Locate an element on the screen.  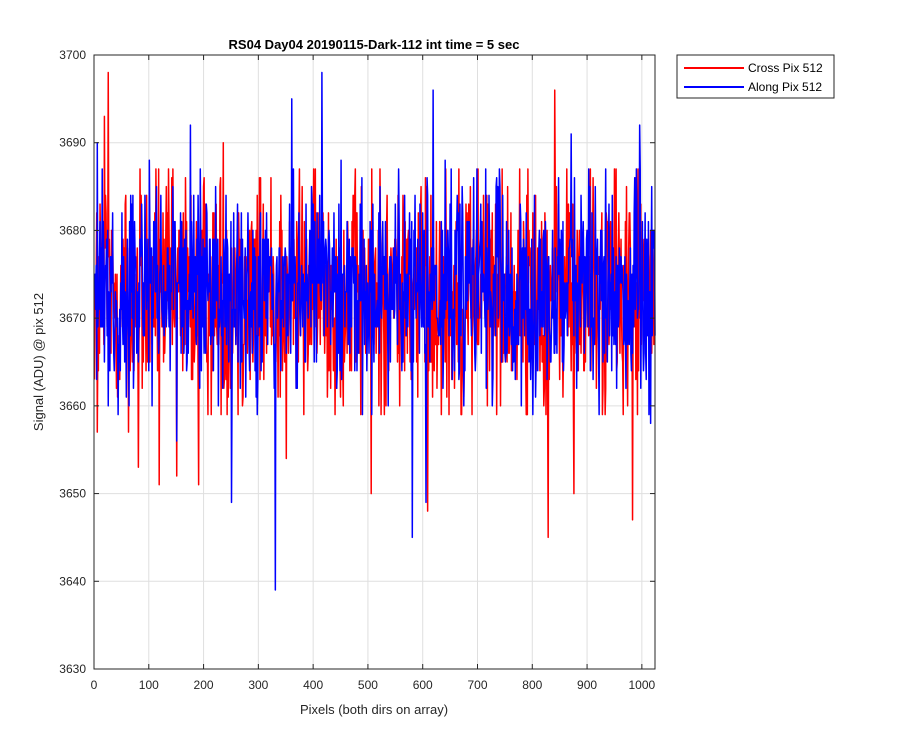
x-tick-labels: 0 100 200 300 400 500 600 700 800 900 1000 is located at coordinates (373, 685).